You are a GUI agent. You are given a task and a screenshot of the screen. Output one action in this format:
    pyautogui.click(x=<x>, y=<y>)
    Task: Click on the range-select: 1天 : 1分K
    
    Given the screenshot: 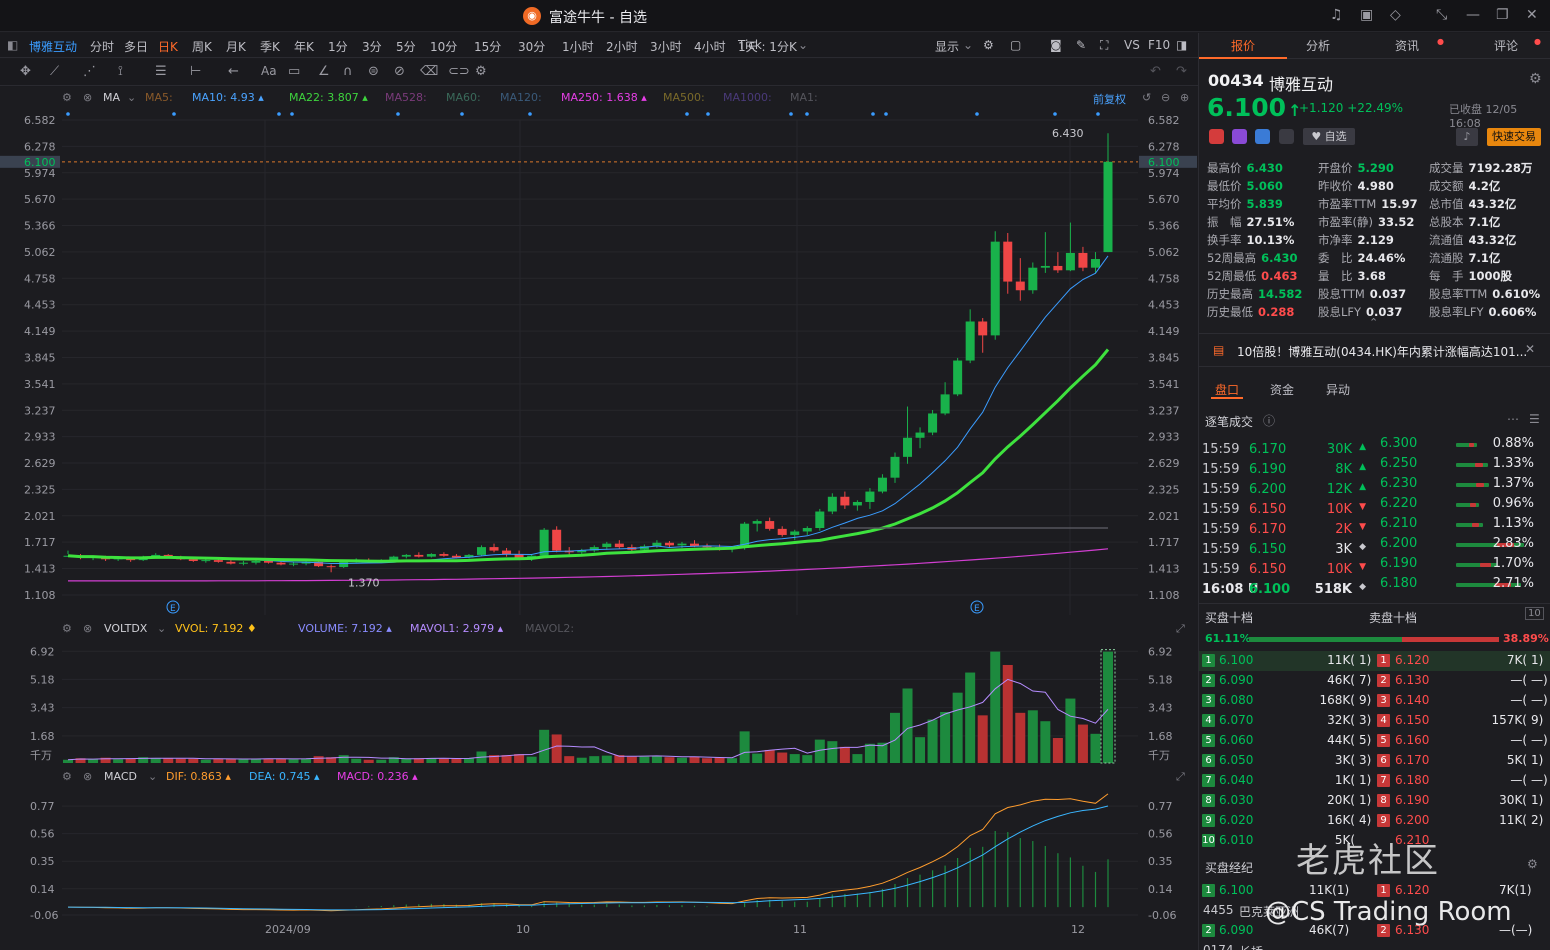 What is the action you would take?
    pyautogui.click(x=767, y=47)
    